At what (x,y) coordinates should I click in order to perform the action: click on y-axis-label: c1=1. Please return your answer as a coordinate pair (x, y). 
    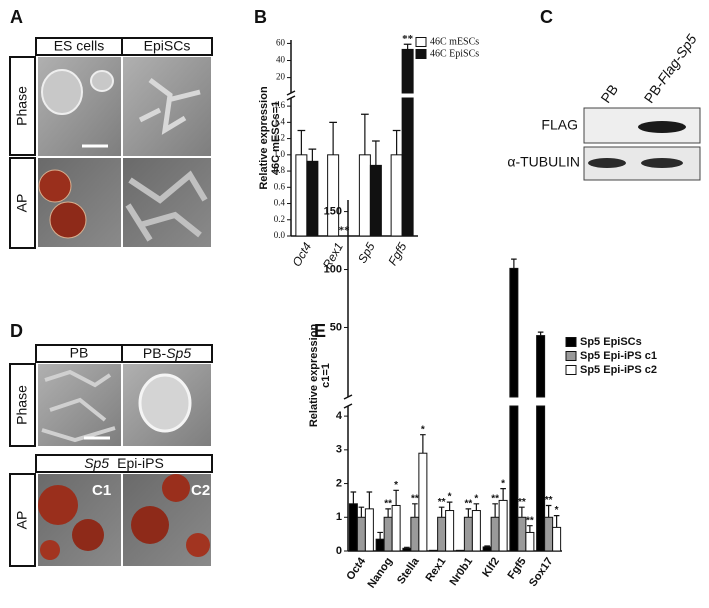
    Looking at the image, I should click on (326, 375).